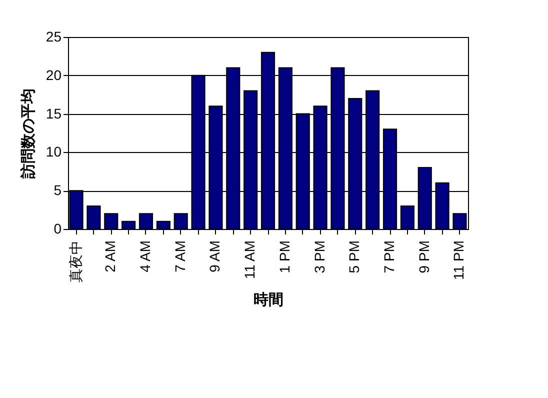 The height and width of the screenshot is (398, 548). I want to click on y-tick-label: 20, so click(54, 74).